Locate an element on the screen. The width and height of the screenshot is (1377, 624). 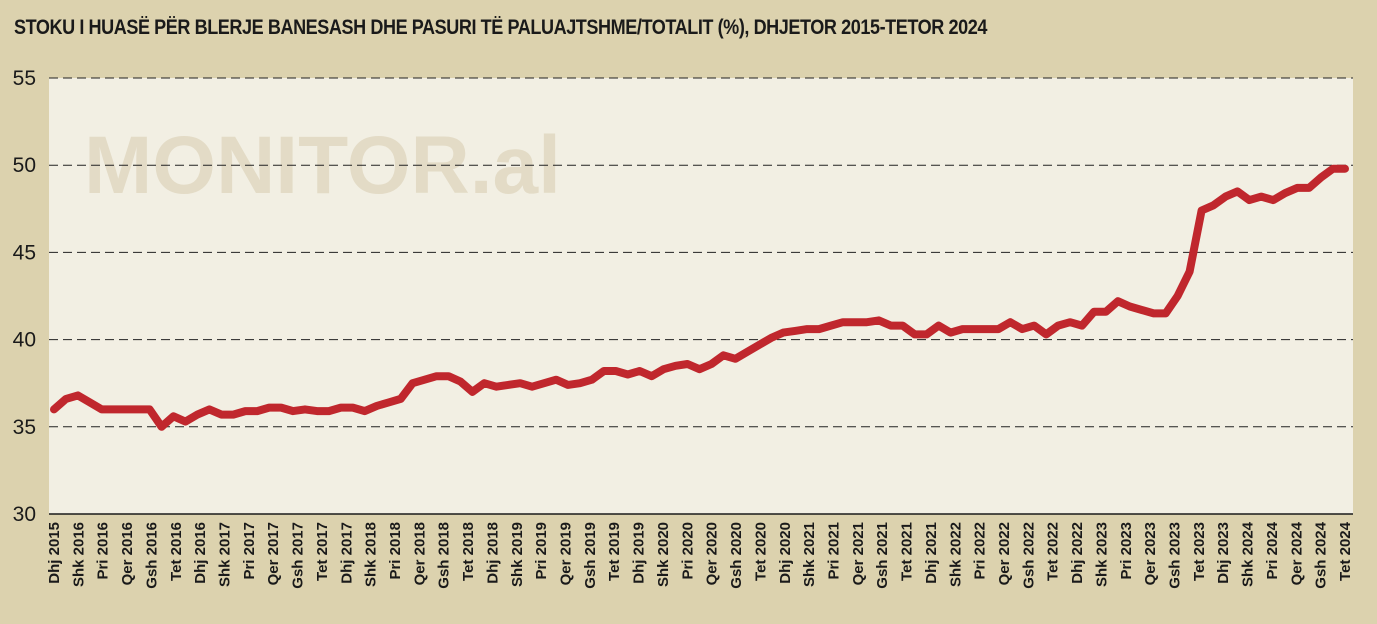
x-tick-label: Pri 2016 is located at coordinates (103, 551).